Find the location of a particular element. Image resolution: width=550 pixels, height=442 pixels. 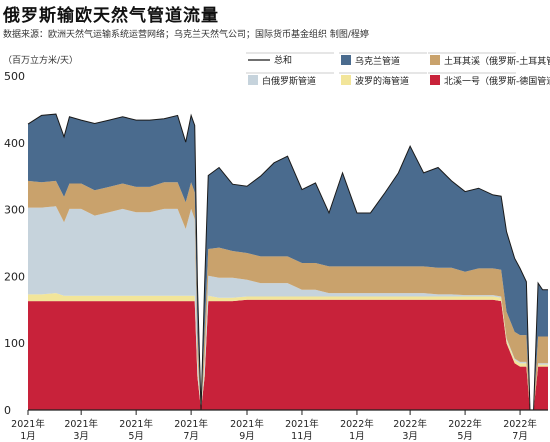

x-tick-label: 2021年 5月 is located at coordinates (136, 430).